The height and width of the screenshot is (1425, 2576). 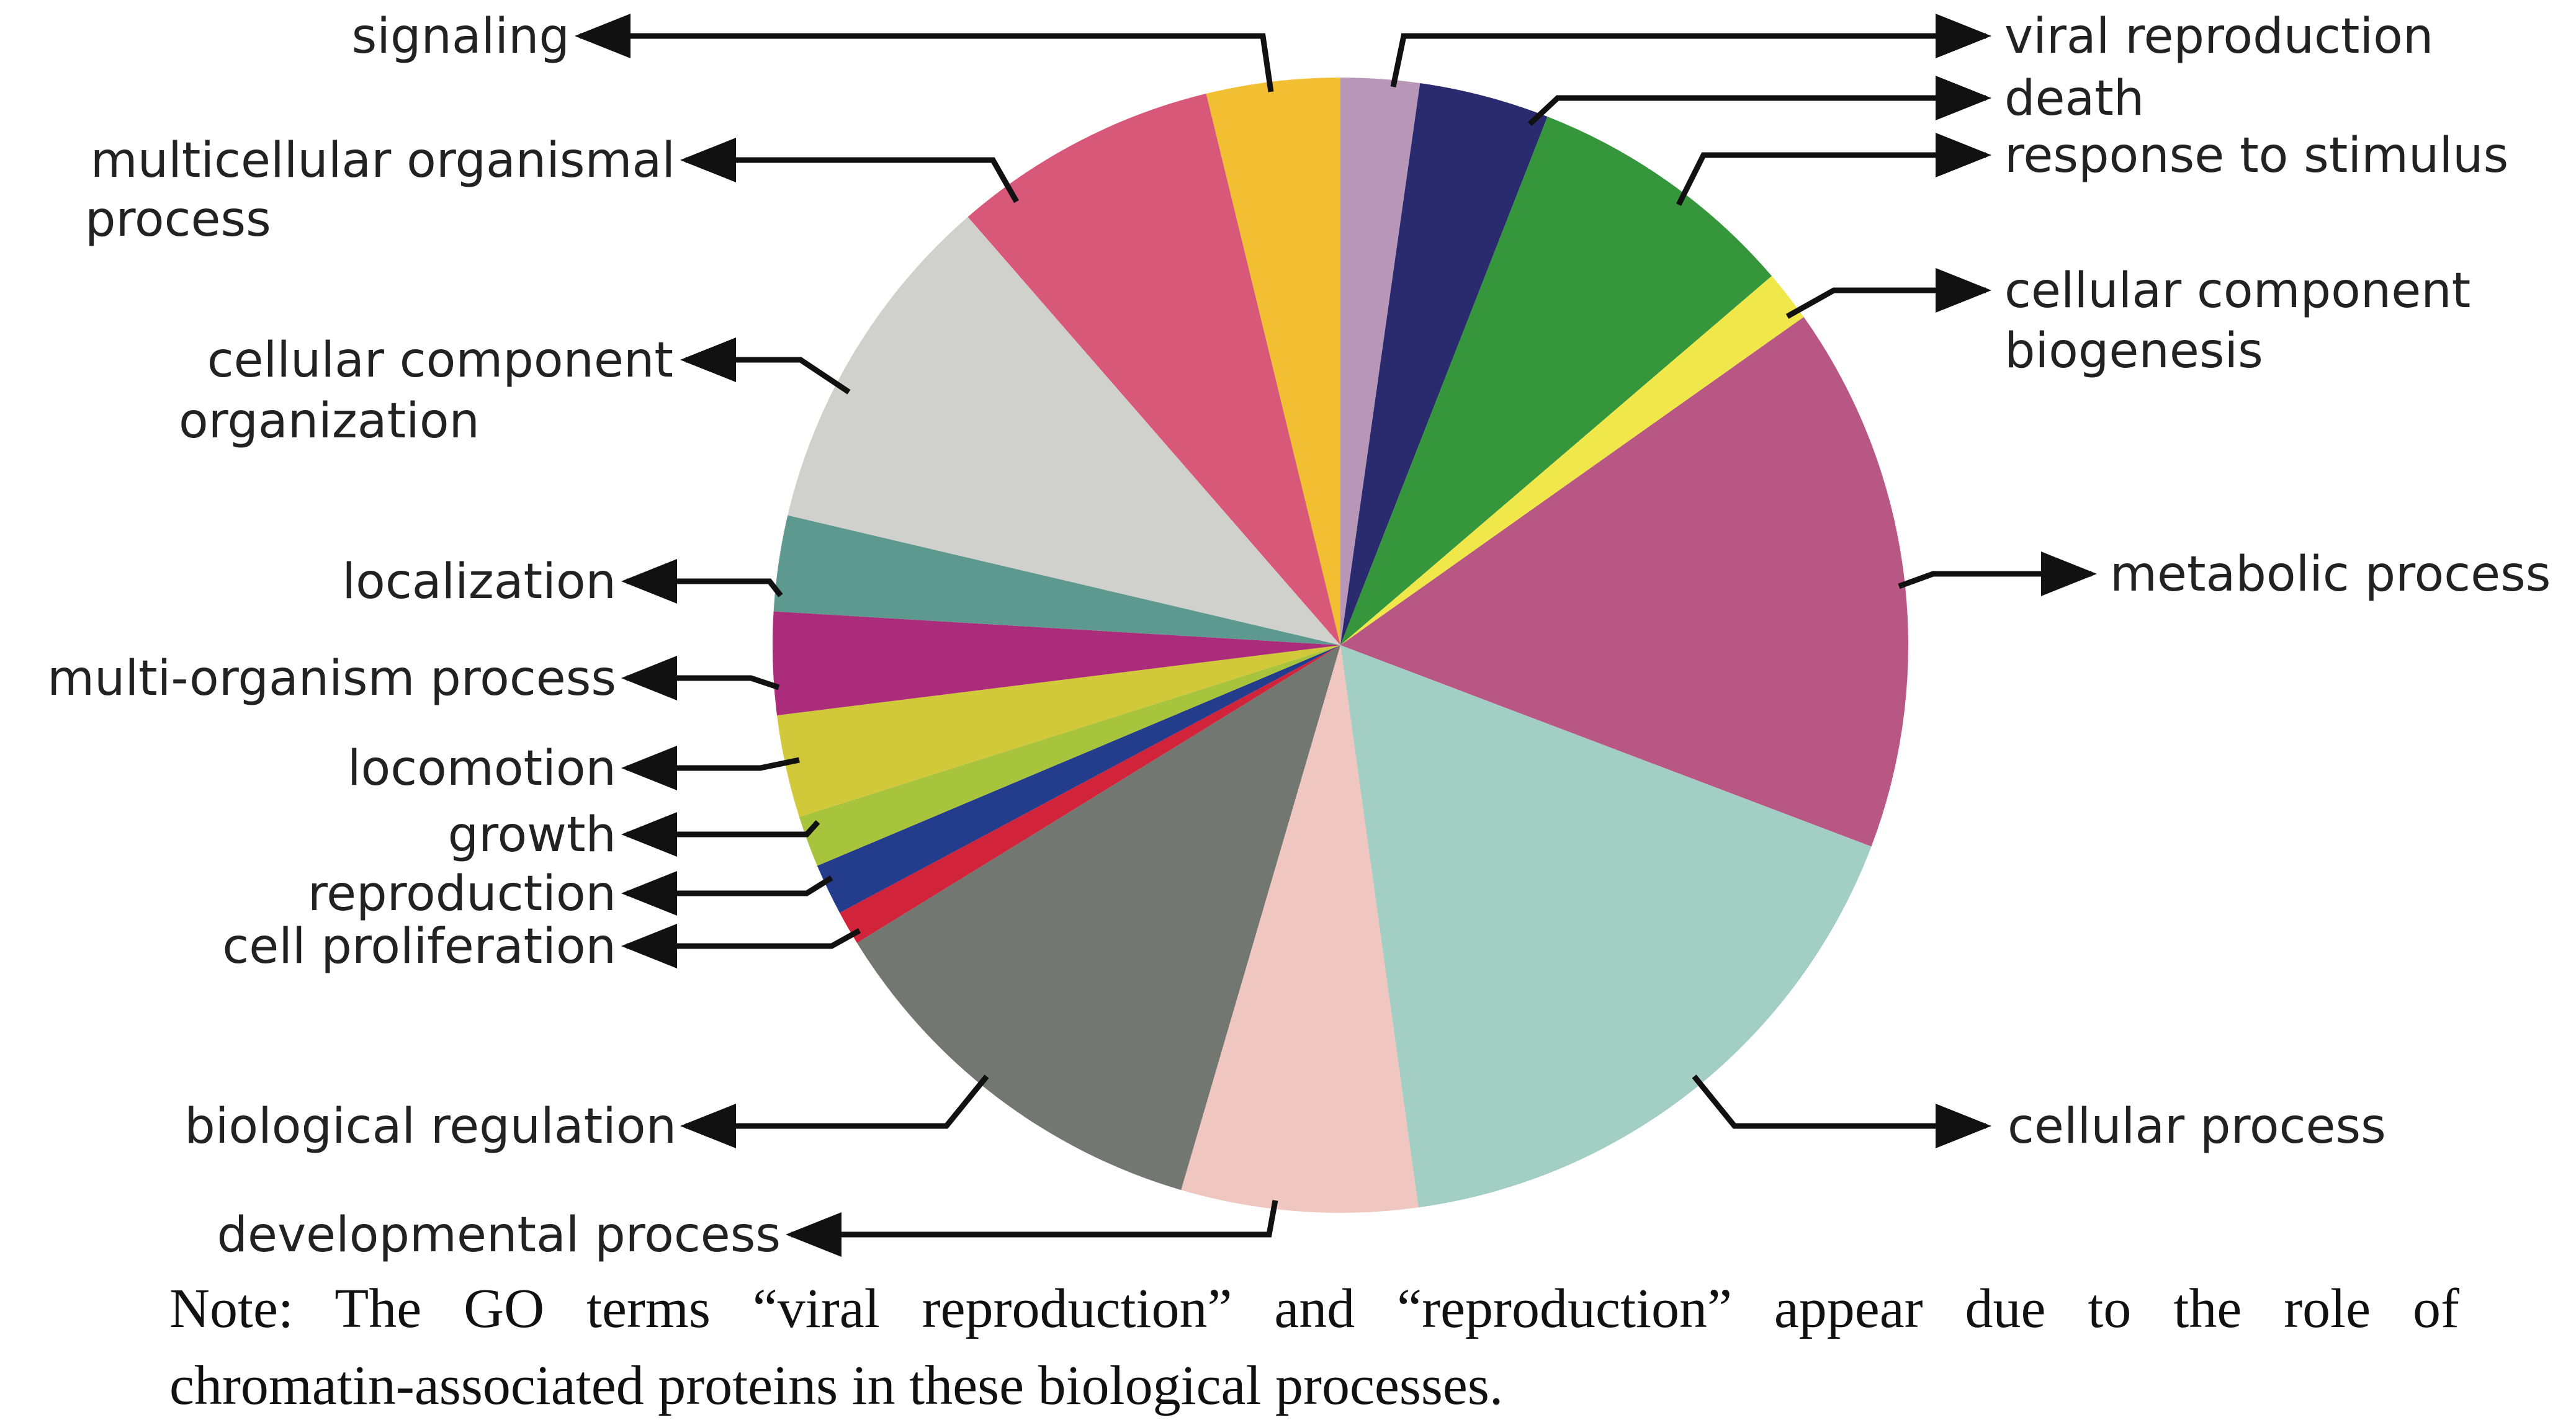 What do you see at coordinates (1888, 294) in the screenshot?
I see `leader-cellular-component-biogenesis` at bounding box center [1888, 294].